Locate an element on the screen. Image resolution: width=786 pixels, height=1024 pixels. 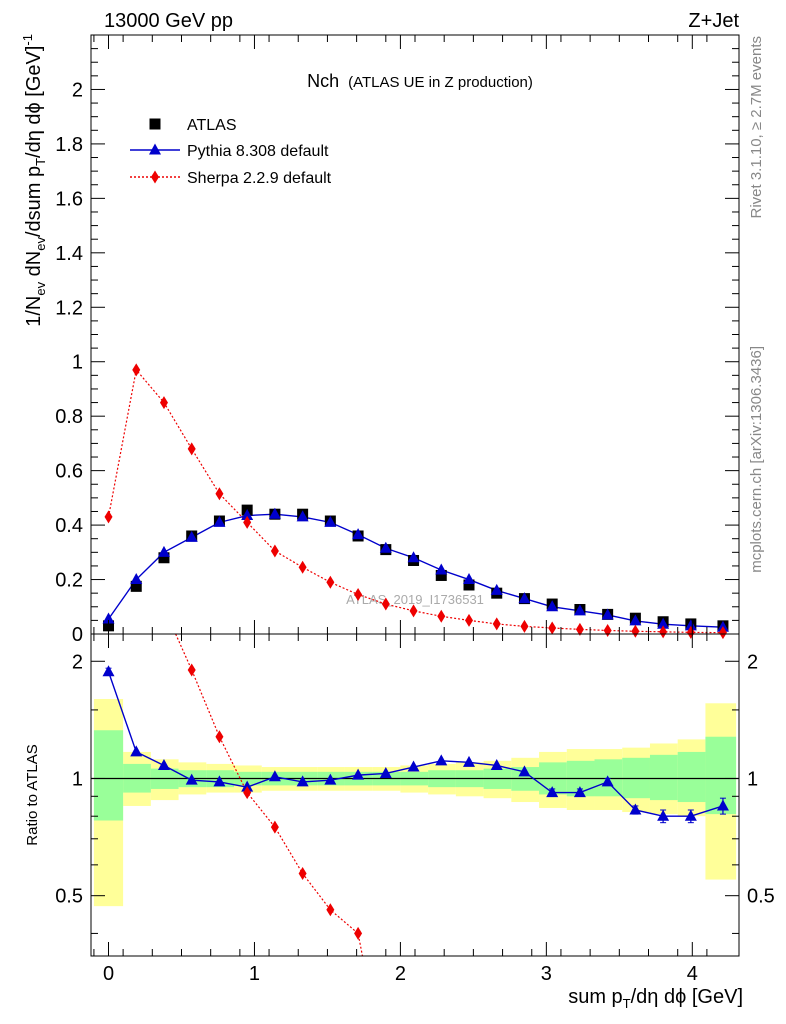
ratio-xtick-label: 4 is located at coordinates (692, 974).